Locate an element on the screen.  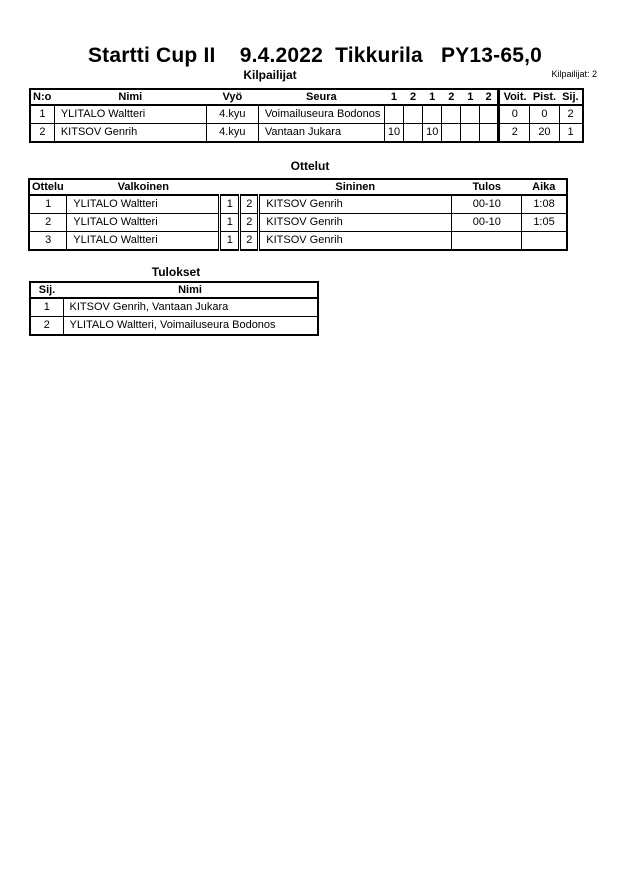
match-no: 3 is located at coordinates (48, 241).